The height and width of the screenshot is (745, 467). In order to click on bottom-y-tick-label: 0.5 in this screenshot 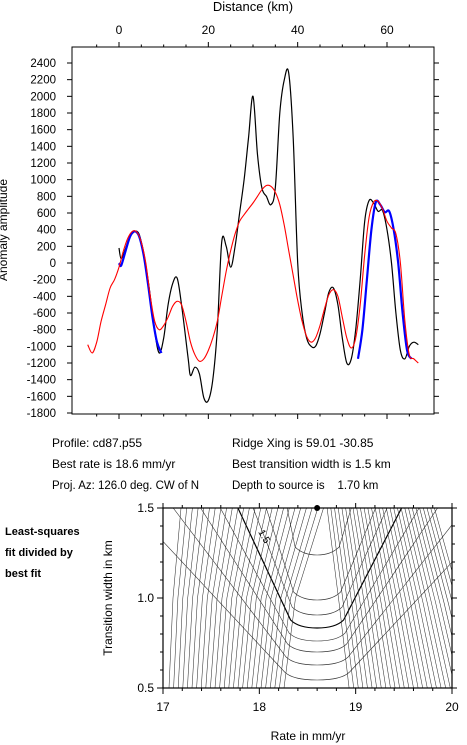, I will do `click(145, 688)`.